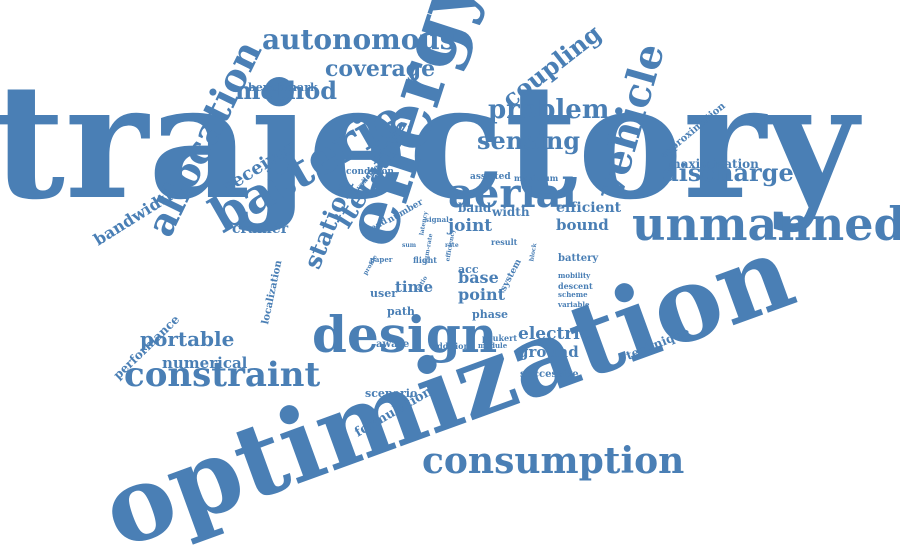  I want to click on word-path: path, so click(401, 312).